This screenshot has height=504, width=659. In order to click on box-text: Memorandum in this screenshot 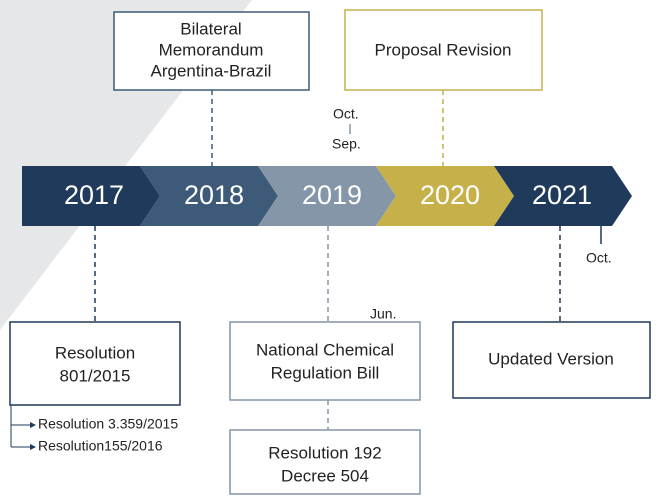, I will do `click(211, 49)`.